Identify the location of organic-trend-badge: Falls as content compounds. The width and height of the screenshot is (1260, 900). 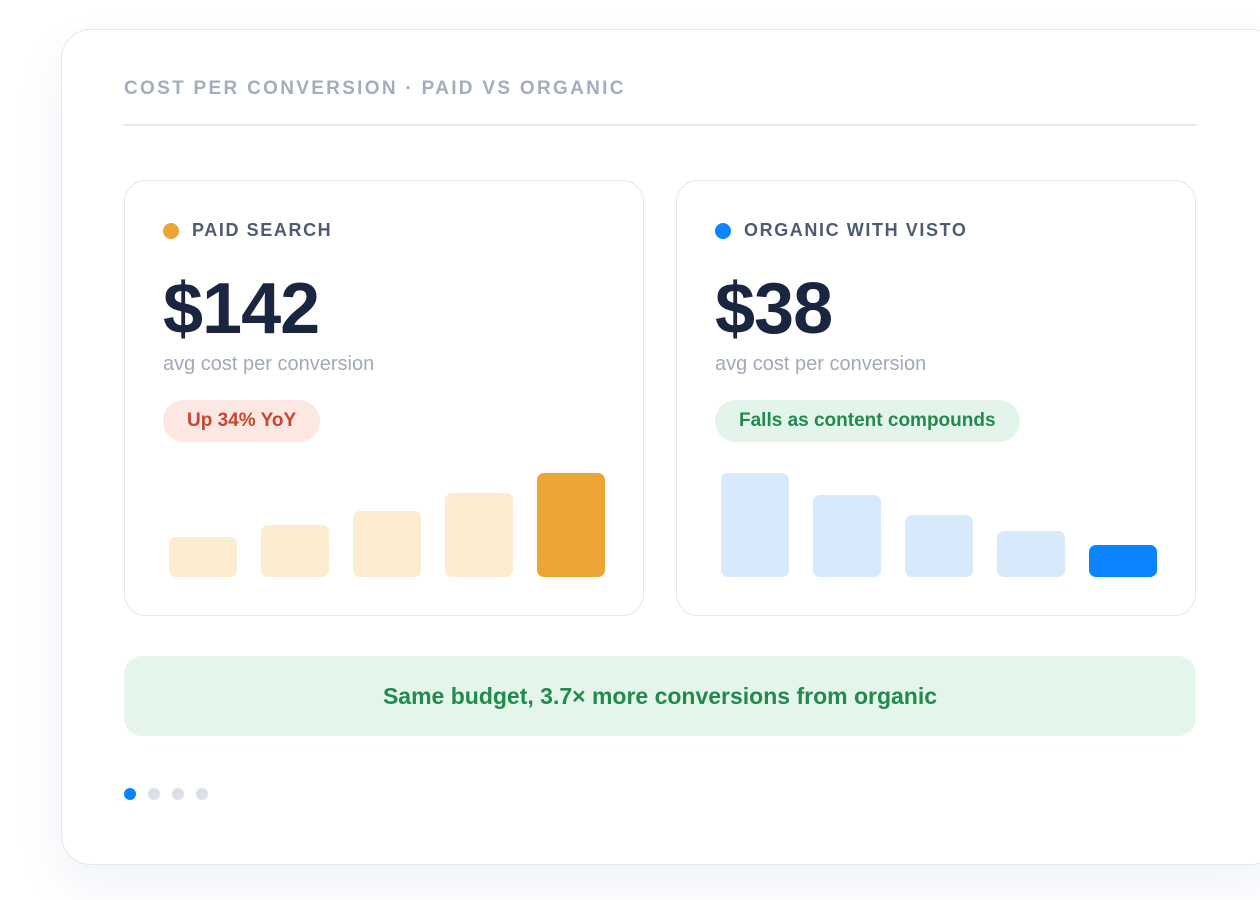
(867, 421).